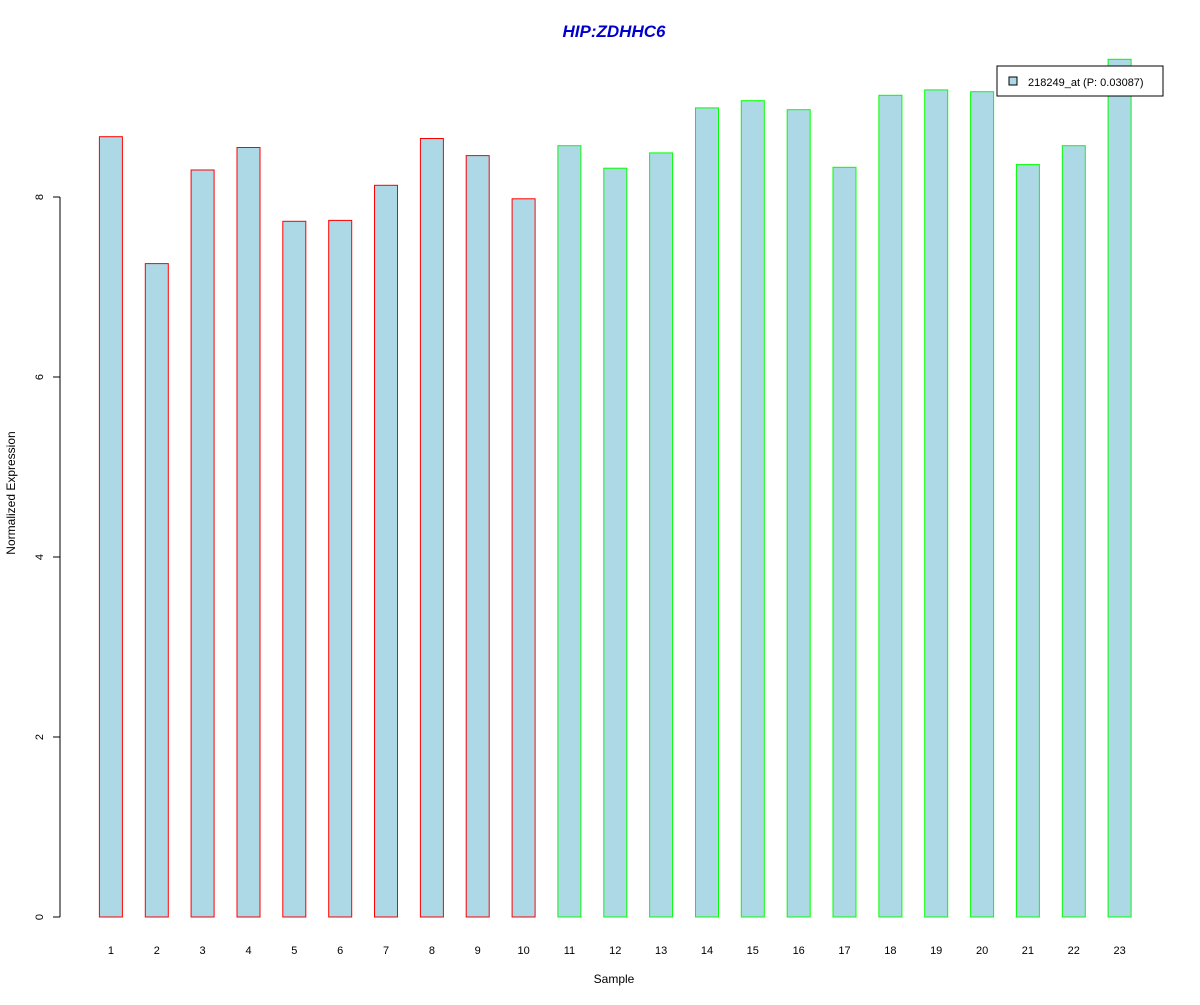 The height and width of the screenshot is (1005, 1200). I want to click on x-tick-label: 21, so click(1028, 951).